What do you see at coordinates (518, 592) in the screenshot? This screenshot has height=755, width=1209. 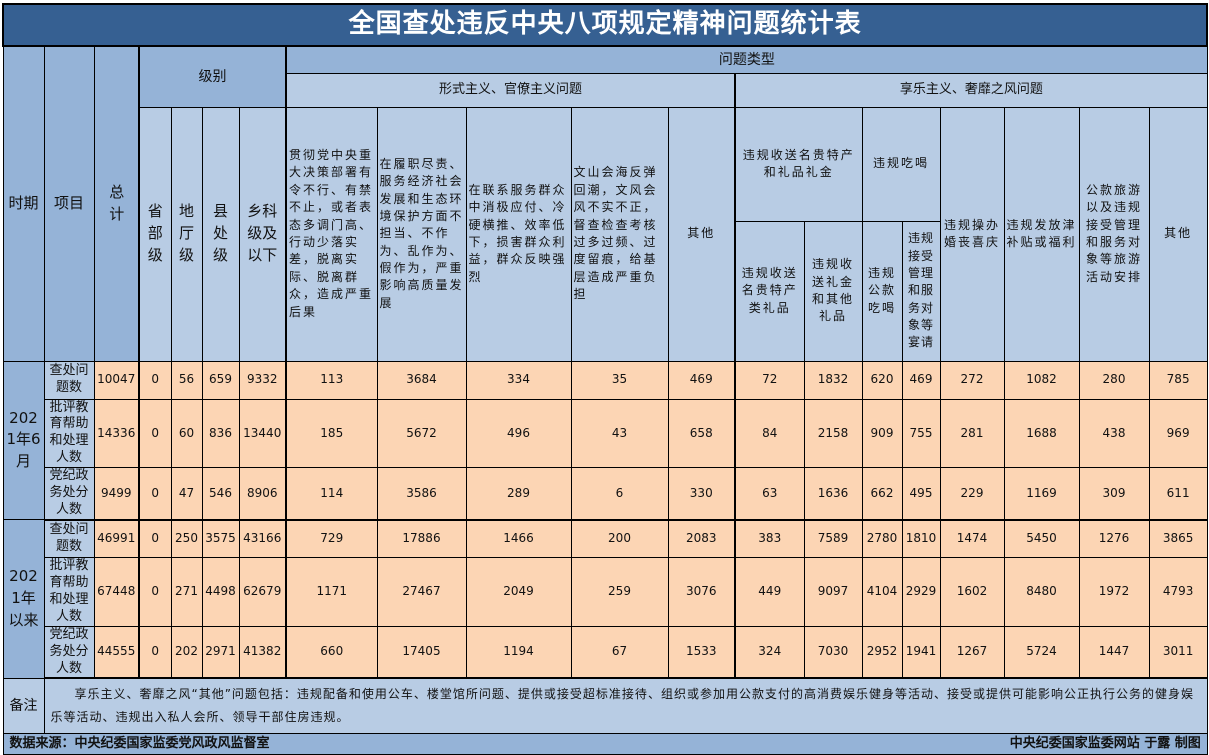 I see `value-cell: 2049` at bounding box center [518, 592].